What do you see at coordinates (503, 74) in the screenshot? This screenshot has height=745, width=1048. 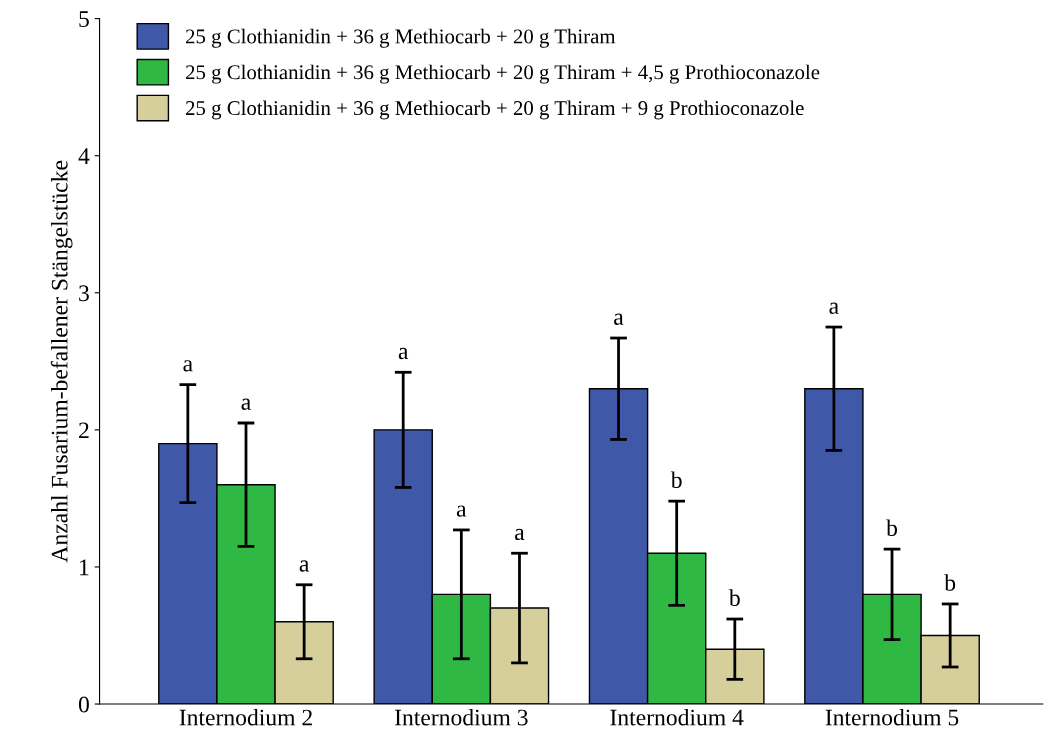 I see `legend-label: 25 g Clothianidin + 36 g Methiocarb + 20 g Thiram + 4,5 g Prothioconazole` at bounding box center [503, 74].